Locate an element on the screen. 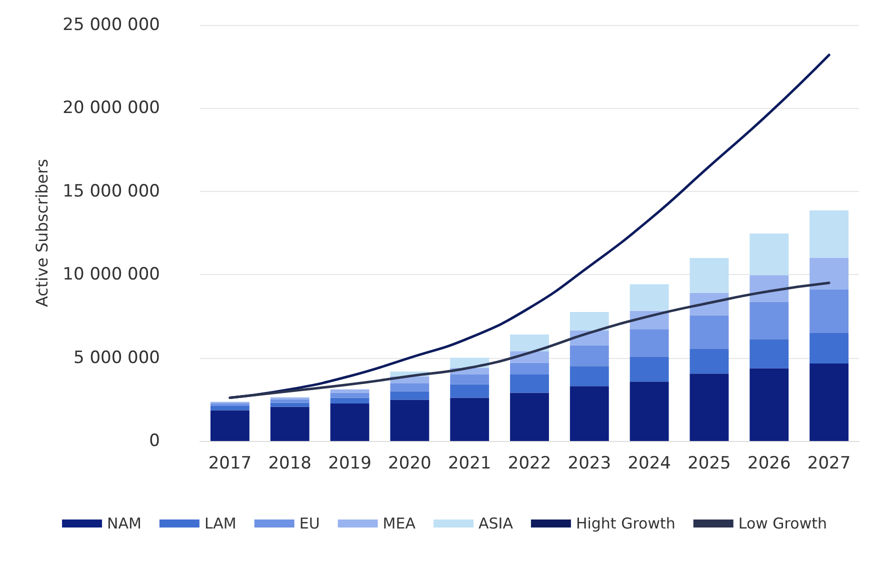  x-tick-label: 2025 is located at coordinates (709, 464).